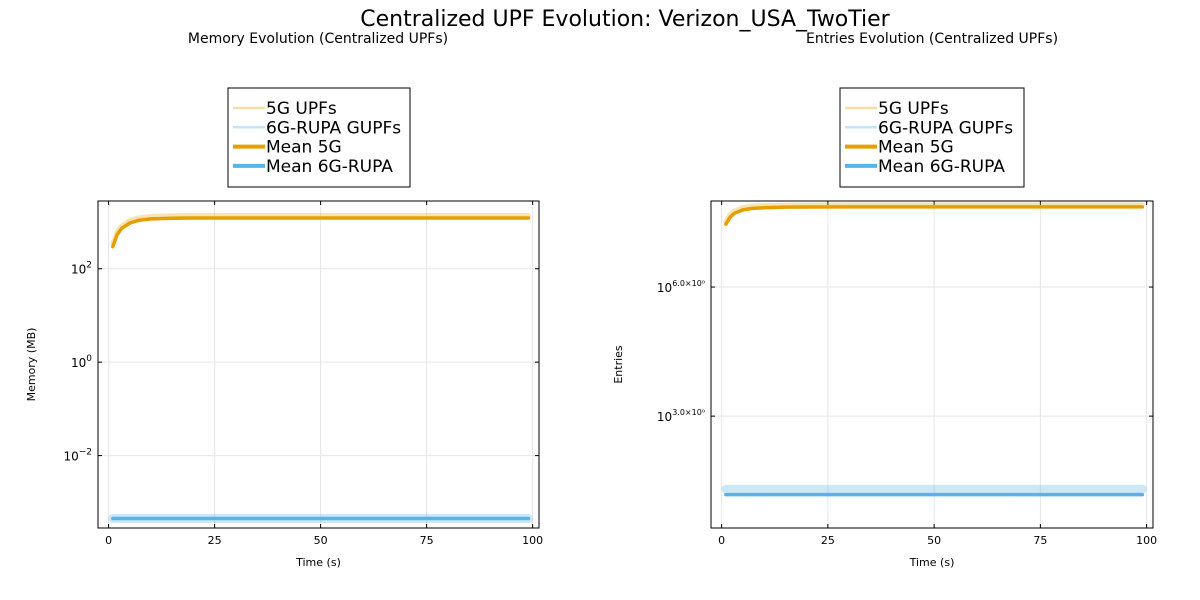  I want to click on y-tick-label: 10², so click(81, 269).